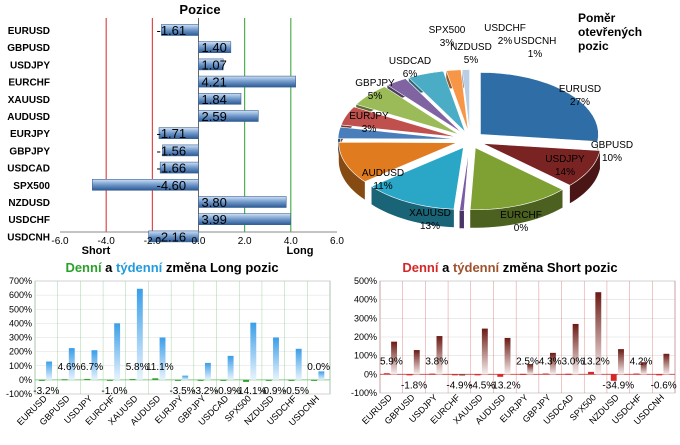 The height and width of the screenshot is (445, 680). I want to click on slice-percent: 5%, so click(375, 96).